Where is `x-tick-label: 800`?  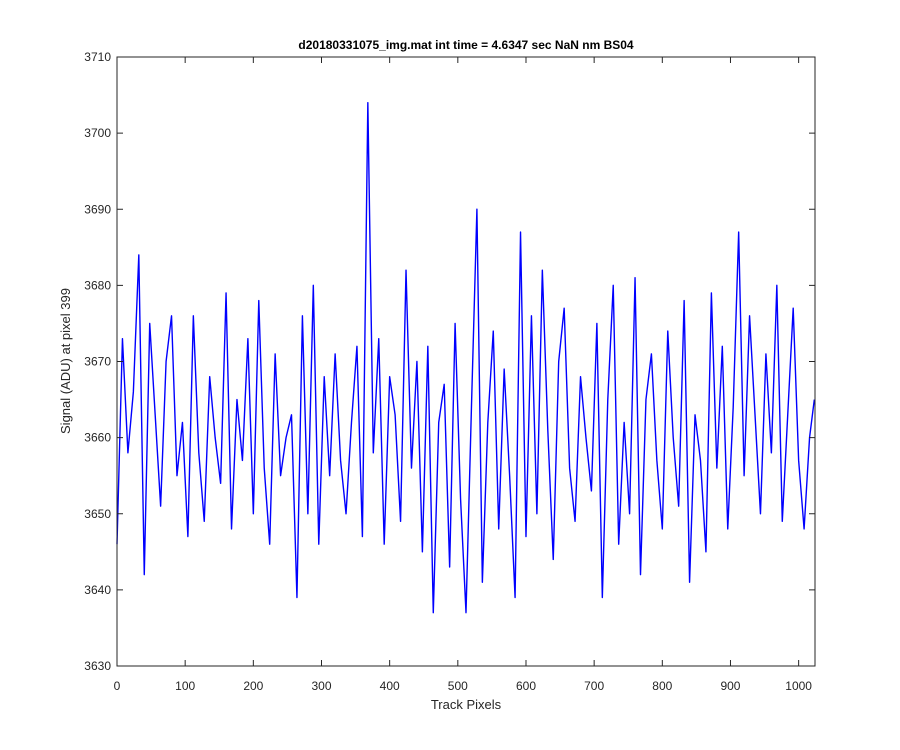
x-tick-label: 800 is located at coordinates (662, 686).